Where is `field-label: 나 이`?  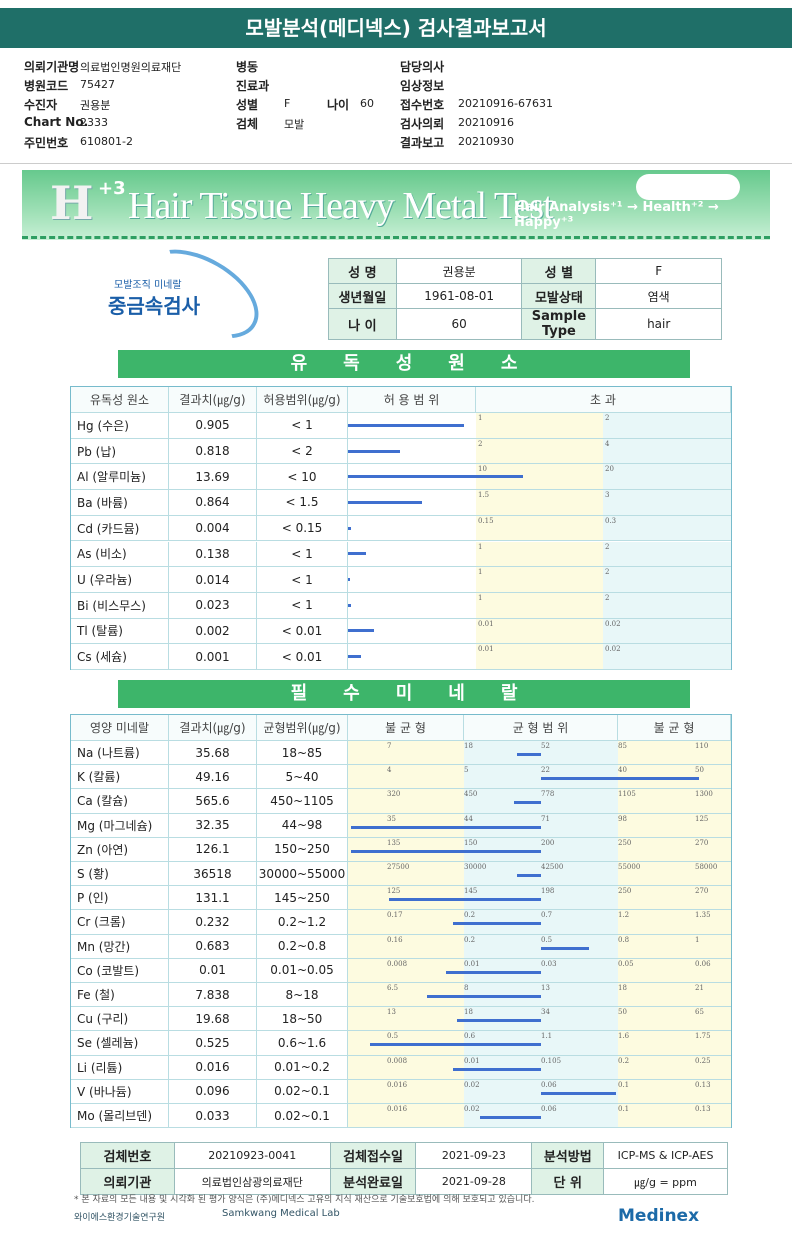 field-label: 나 이 is located at coordinates (362, 324).